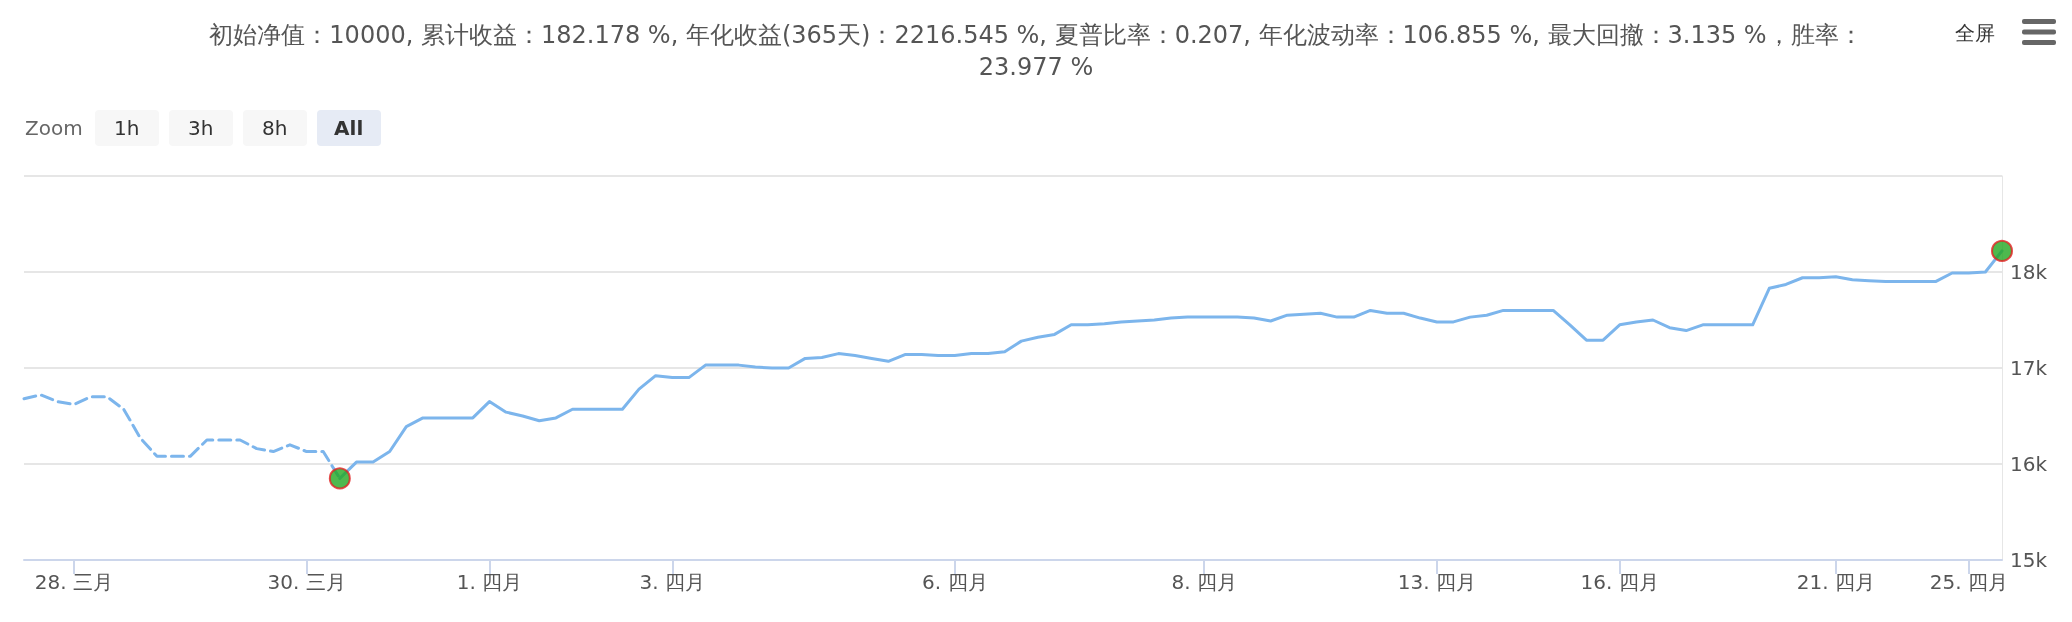  What do you see at coordinates (1619, 582) in the screenshot?
I see `x-tick-label: 16. 四月` at bounding box center [1619, 582].